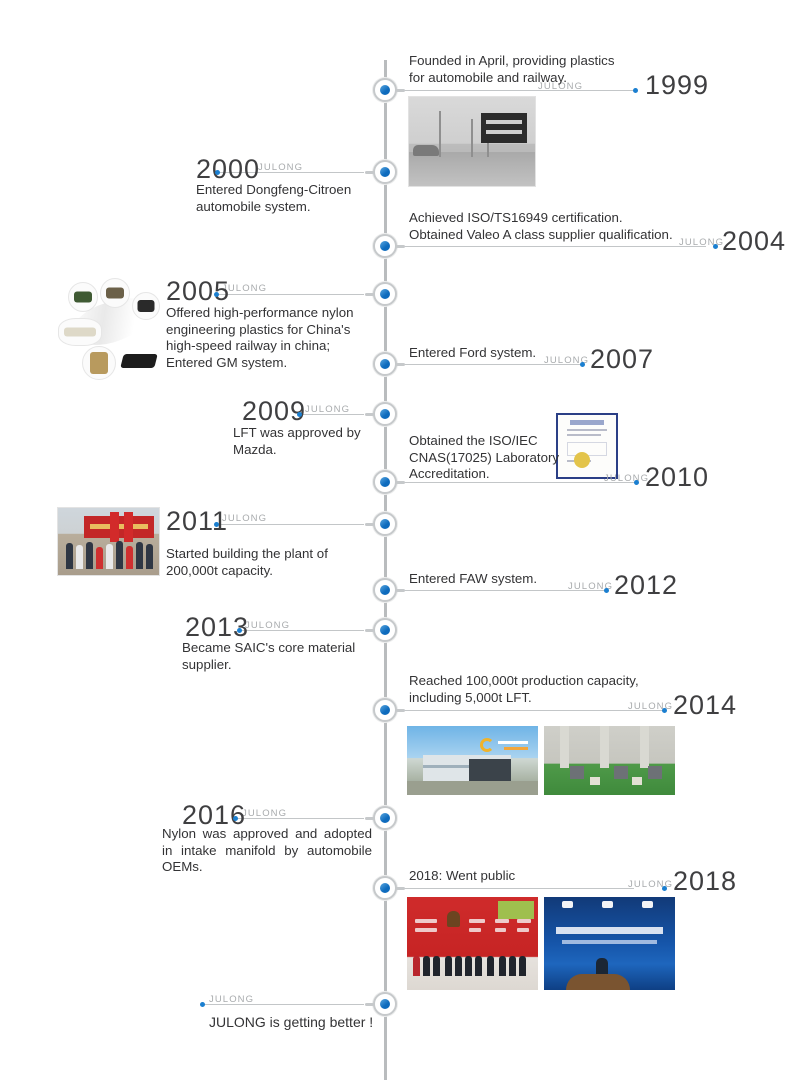  I want to click on entry-text-2012: Entered FAW system., so click(473, 578).